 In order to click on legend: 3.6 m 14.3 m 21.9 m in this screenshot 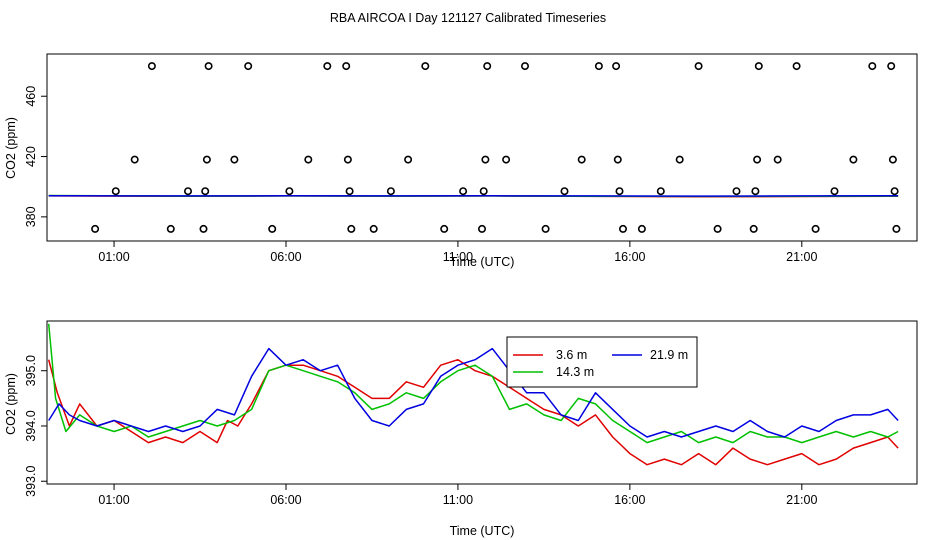, I will do `click(602, 362)`.